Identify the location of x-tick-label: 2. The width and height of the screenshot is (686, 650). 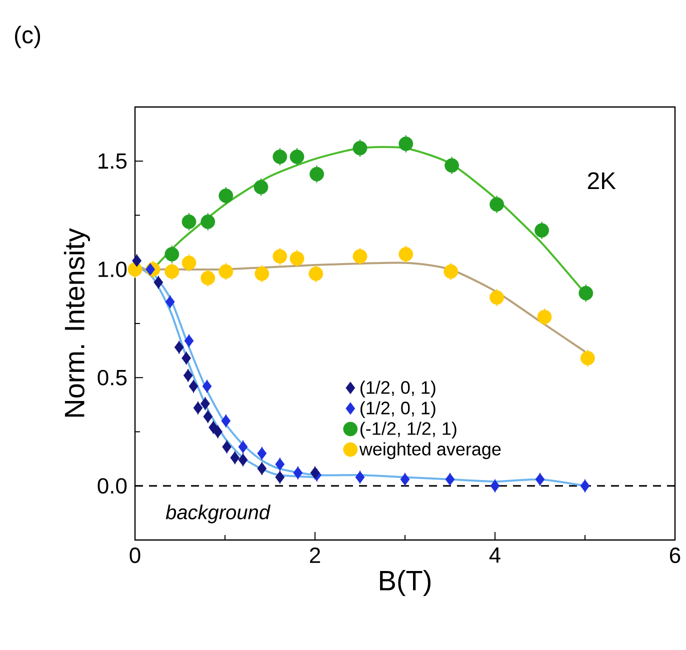
(315, 555).